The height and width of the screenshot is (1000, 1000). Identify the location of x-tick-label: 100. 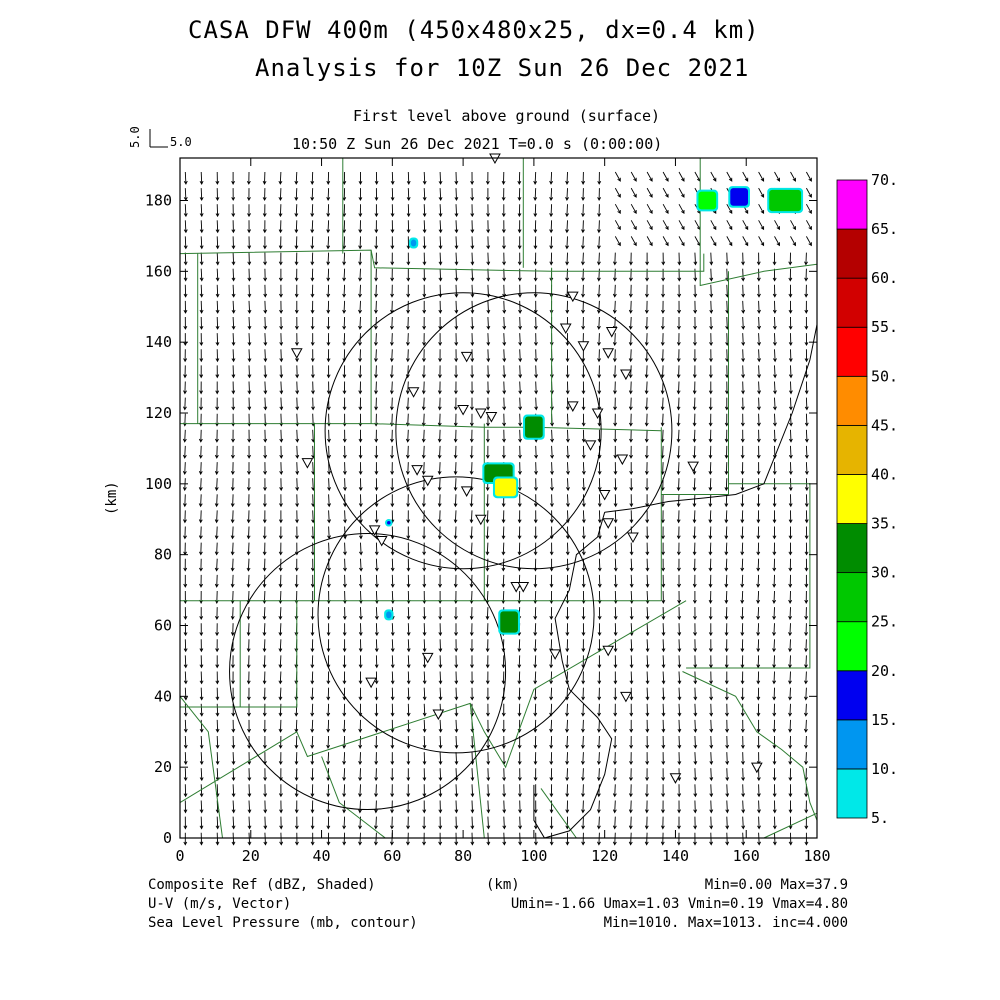
(533, 856).